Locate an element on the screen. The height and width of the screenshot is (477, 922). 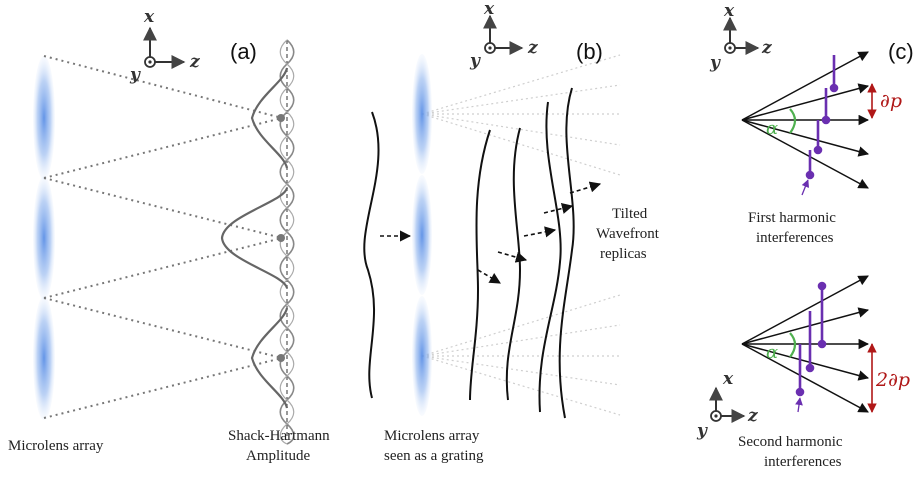
pointer-arrow-second is located at coordinates (799, 405).